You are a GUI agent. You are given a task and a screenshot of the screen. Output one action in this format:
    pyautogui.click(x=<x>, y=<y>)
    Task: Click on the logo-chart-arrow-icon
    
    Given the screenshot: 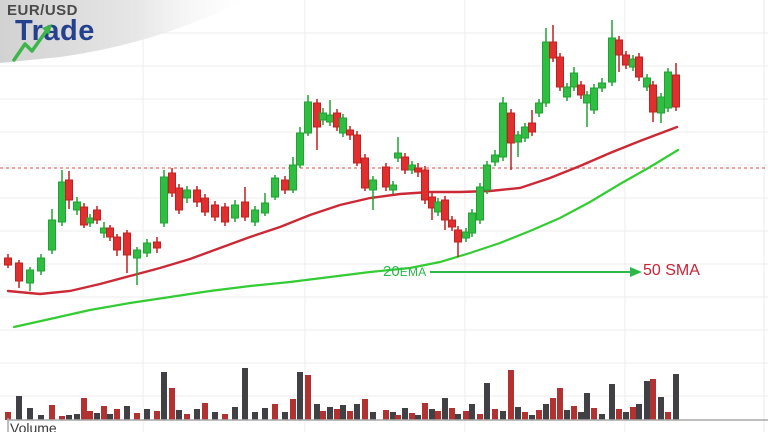 What is the action you would take?
    pyautogui.click(x=32, y=43)
    